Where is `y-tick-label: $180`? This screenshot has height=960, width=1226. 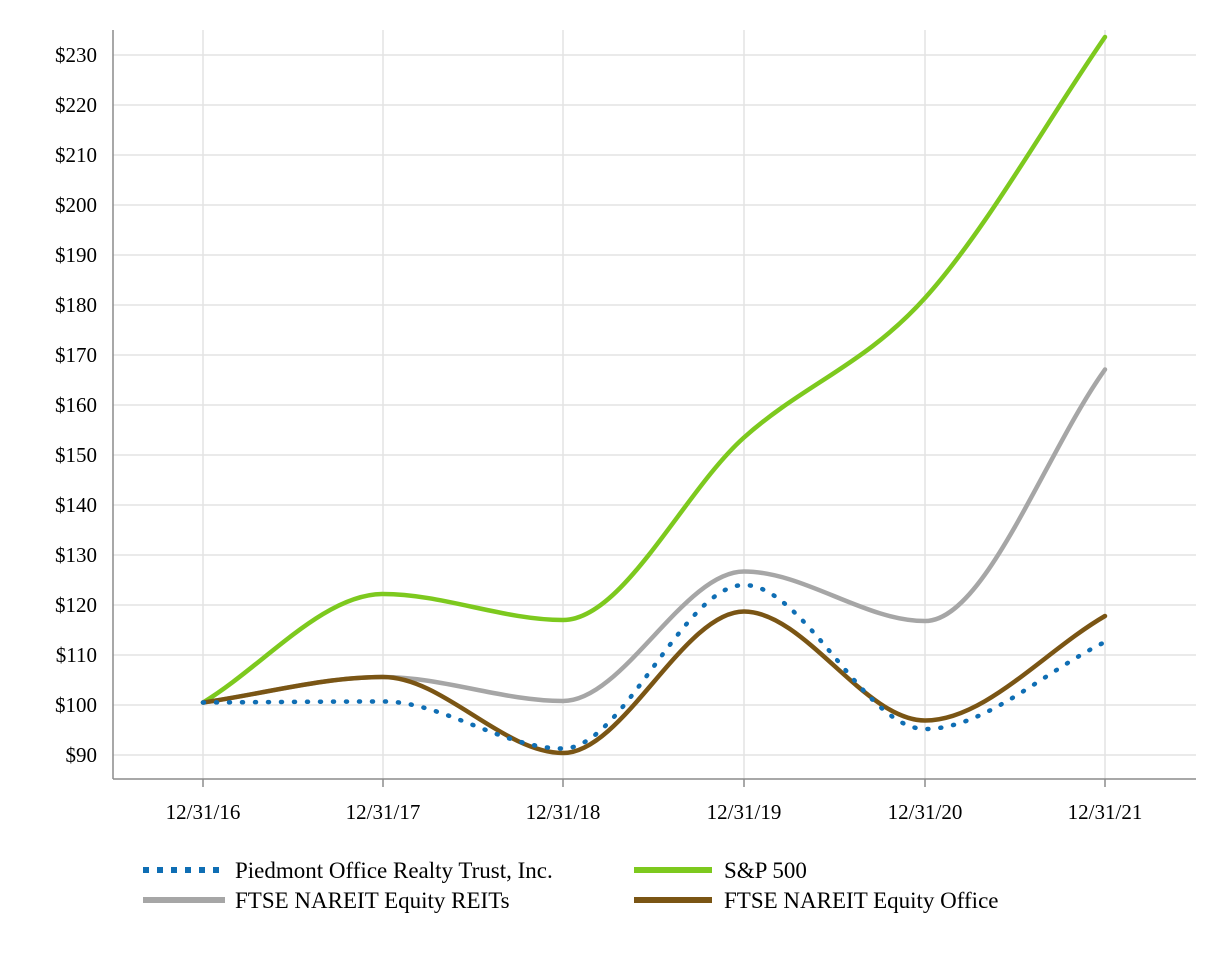 y-tick-label: $180 is located at coordinates (76, 305).